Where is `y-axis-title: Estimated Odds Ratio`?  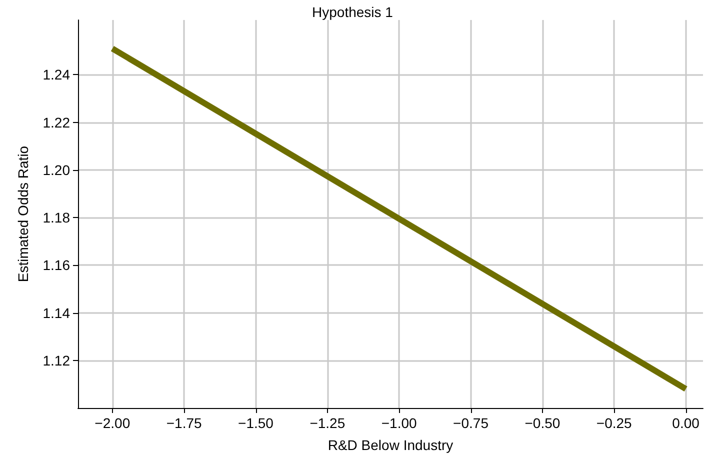 y-axis-title: Estimated Odds Ratio is located at coordinates (23, 214).